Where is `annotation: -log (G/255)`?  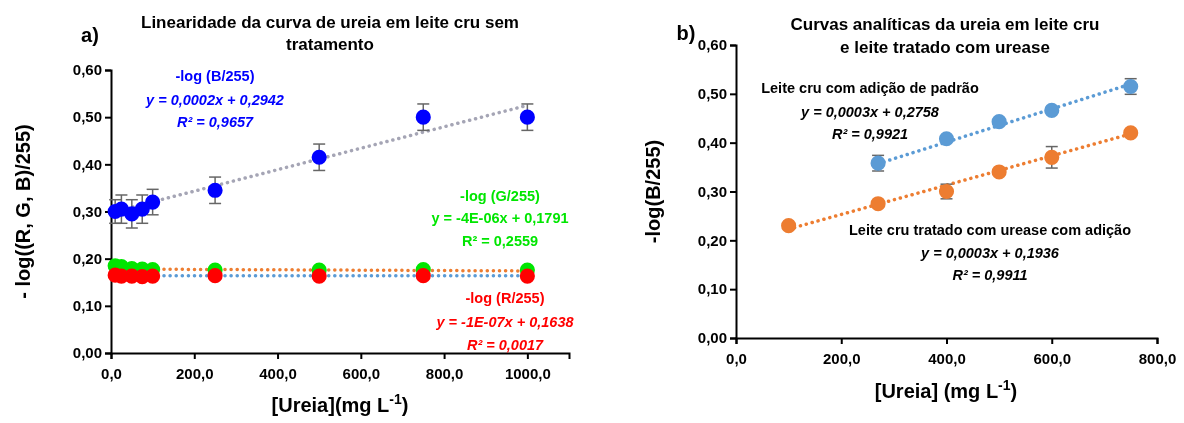 annotation: -log (G/255) is located at coordinates (500, 196).